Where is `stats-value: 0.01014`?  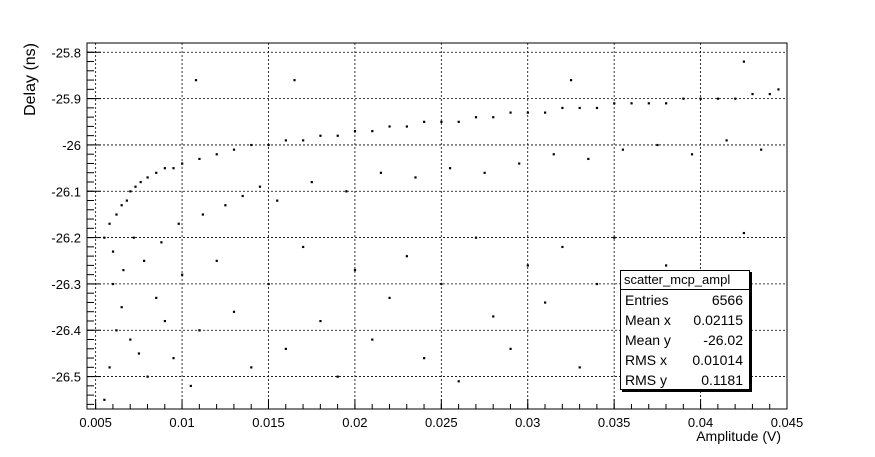
stats-value: 0.01014 is located at coordinates (717, 360).